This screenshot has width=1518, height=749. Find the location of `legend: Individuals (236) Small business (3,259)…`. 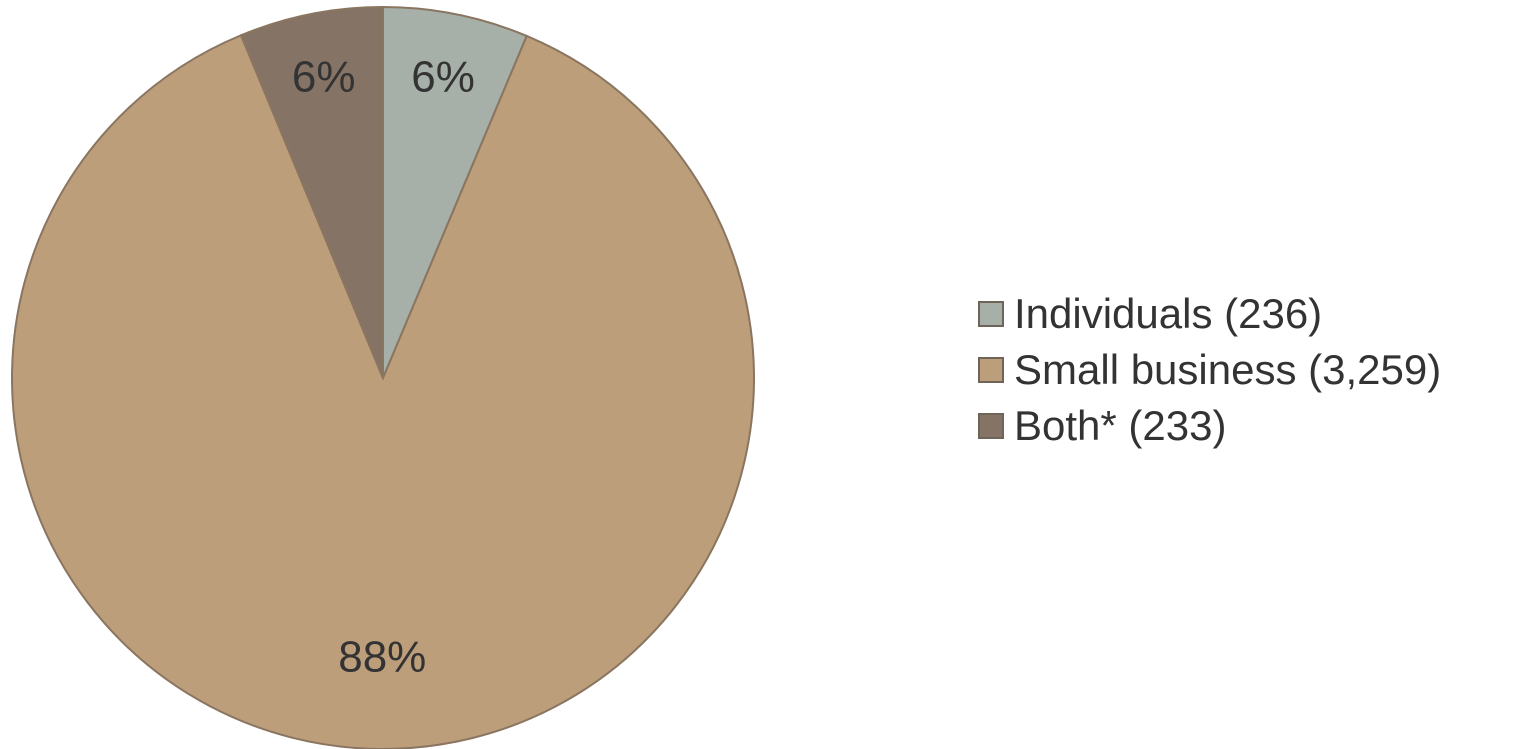

legend: Individuals (236) Small business (3,259)… is located at coordinates (1209, 370).